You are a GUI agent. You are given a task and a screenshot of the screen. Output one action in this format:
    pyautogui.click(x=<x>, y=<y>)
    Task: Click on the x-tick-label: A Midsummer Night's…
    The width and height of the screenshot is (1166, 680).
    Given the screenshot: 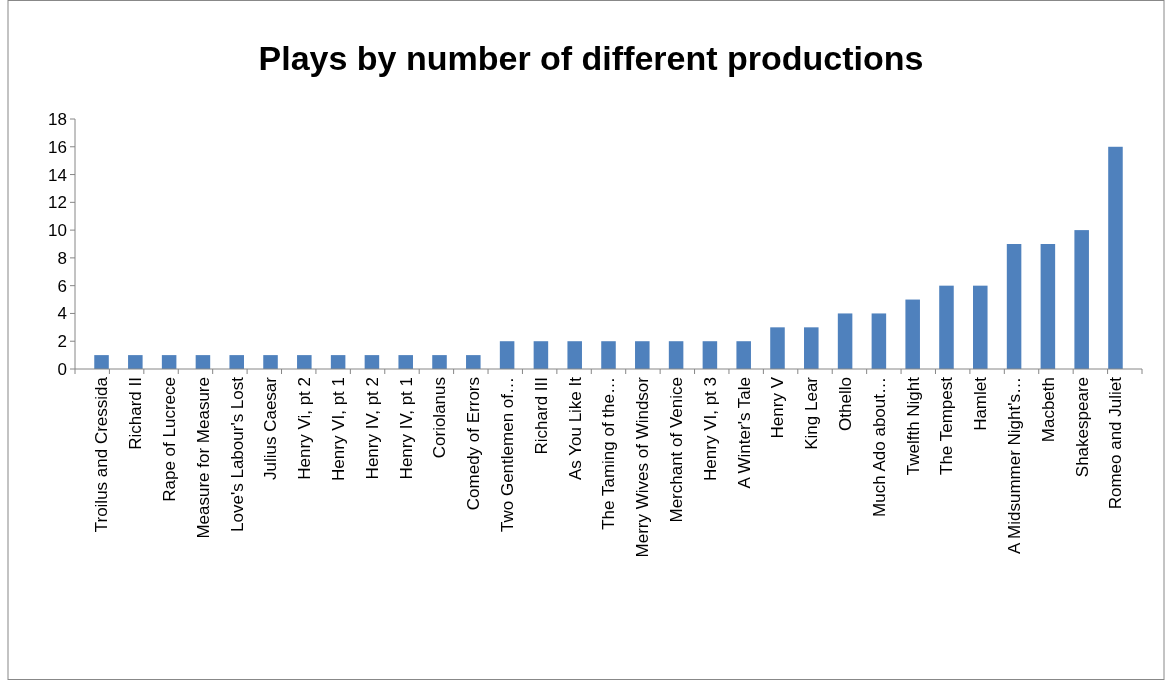 What is the action you would take?
    pyautogui.click(x=1015, y=466)
    